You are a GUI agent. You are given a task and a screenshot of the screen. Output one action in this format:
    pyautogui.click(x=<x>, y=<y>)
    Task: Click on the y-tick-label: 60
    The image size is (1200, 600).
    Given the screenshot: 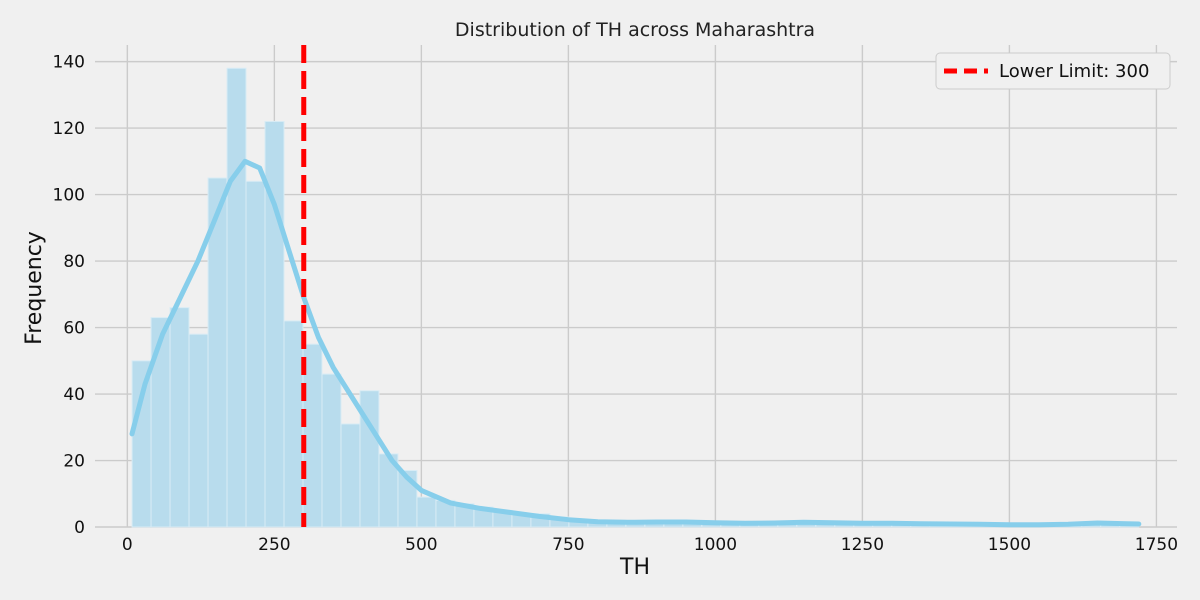 What is the action you would take?
    pyautogui.click(x=74, y=329)
    